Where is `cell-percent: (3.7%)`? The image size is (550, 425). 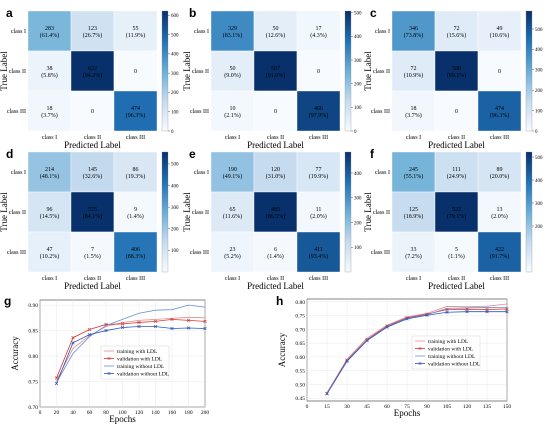
cell-percent: (3.7%) is located at coordinates (49, 115).